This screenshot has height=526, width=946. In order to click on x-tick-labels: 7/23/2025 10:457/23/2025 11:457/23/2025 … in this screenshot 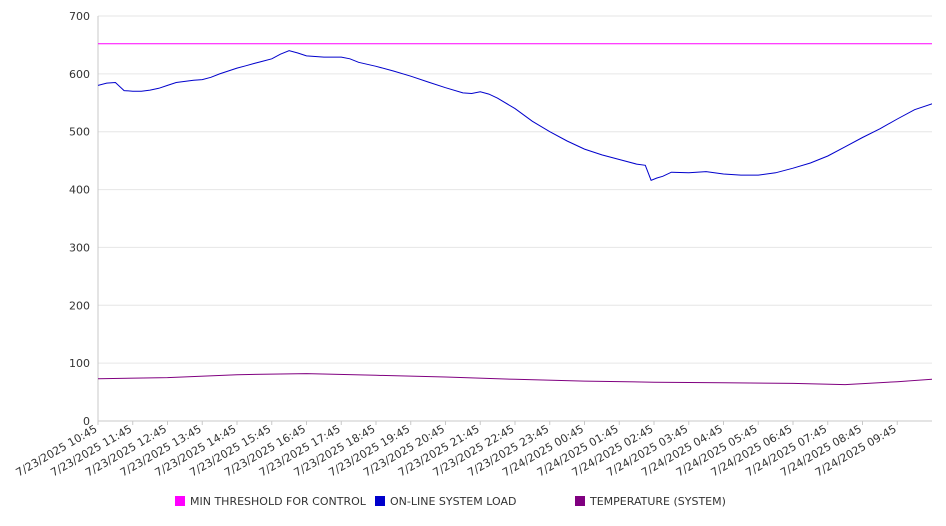, I will do `click(456, 450)`.